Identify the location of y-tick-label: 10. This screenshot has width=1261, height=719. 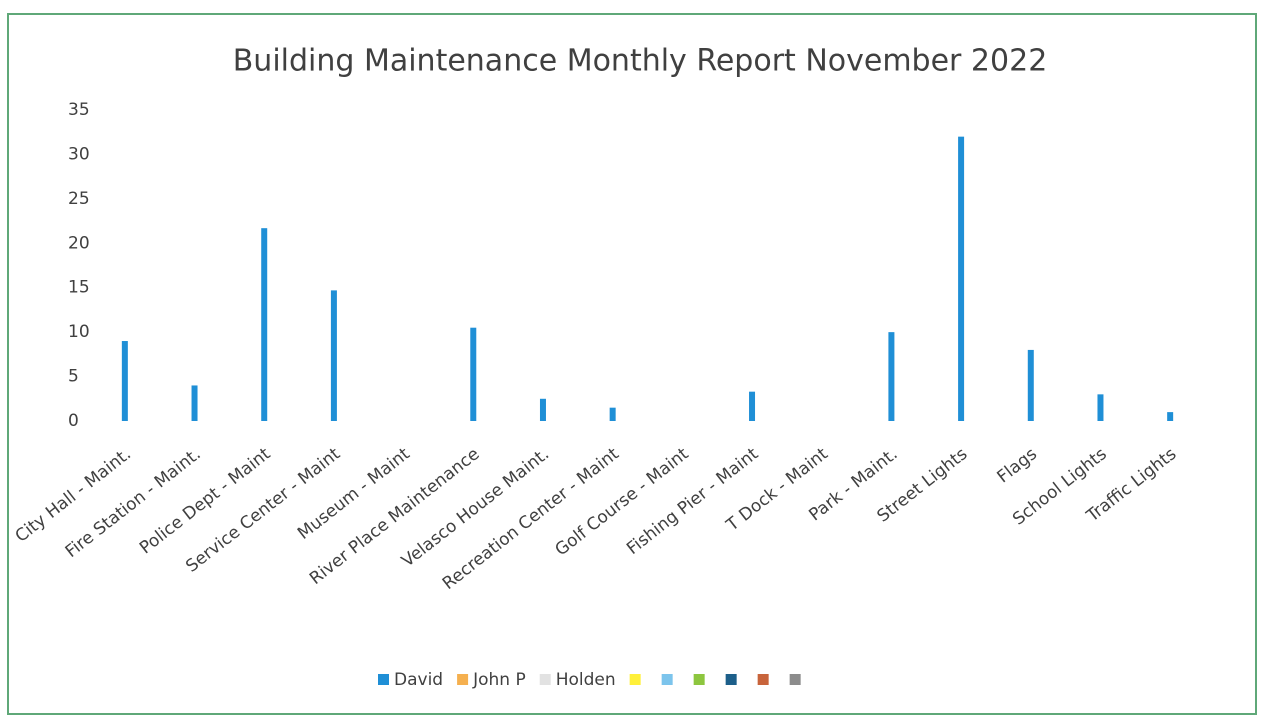
(79, 332).